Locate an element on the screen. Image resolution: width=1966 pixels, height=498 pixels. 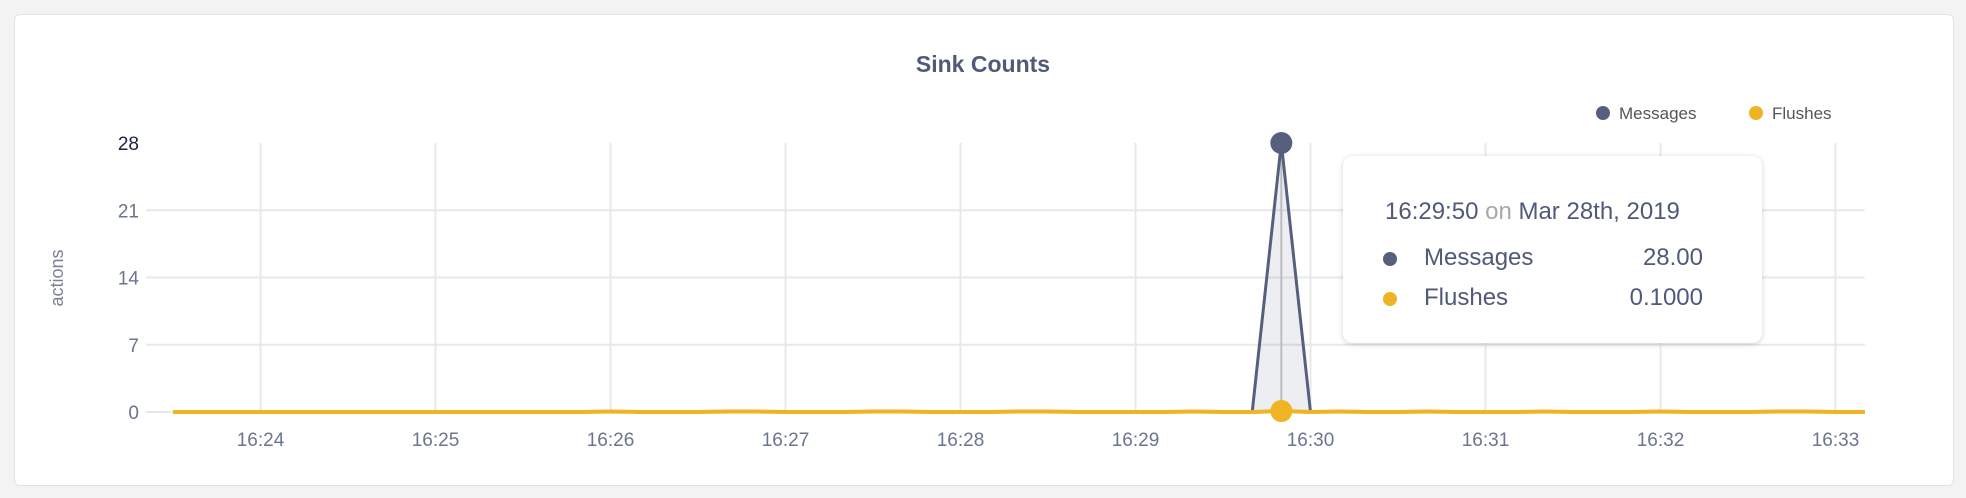
x-tick-label: 16:27 is located at coordinates (786, 440).